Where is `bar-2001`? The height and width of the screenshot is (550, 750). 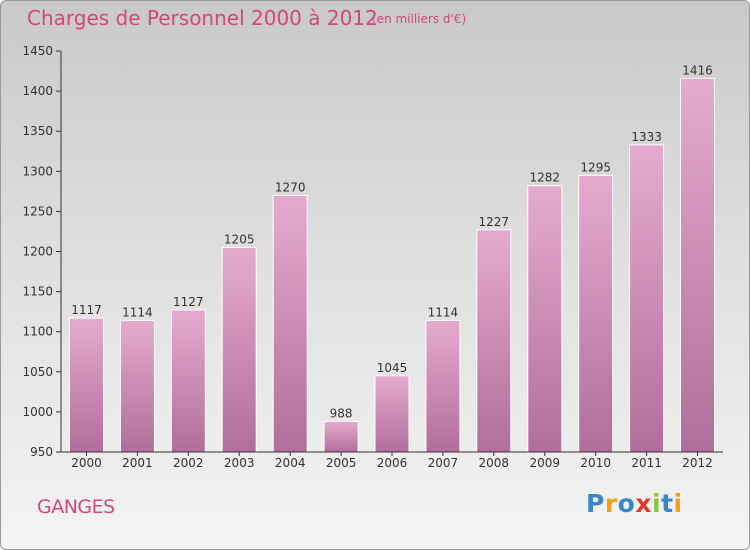
bar-2001 is located at coordinates (137, 386).